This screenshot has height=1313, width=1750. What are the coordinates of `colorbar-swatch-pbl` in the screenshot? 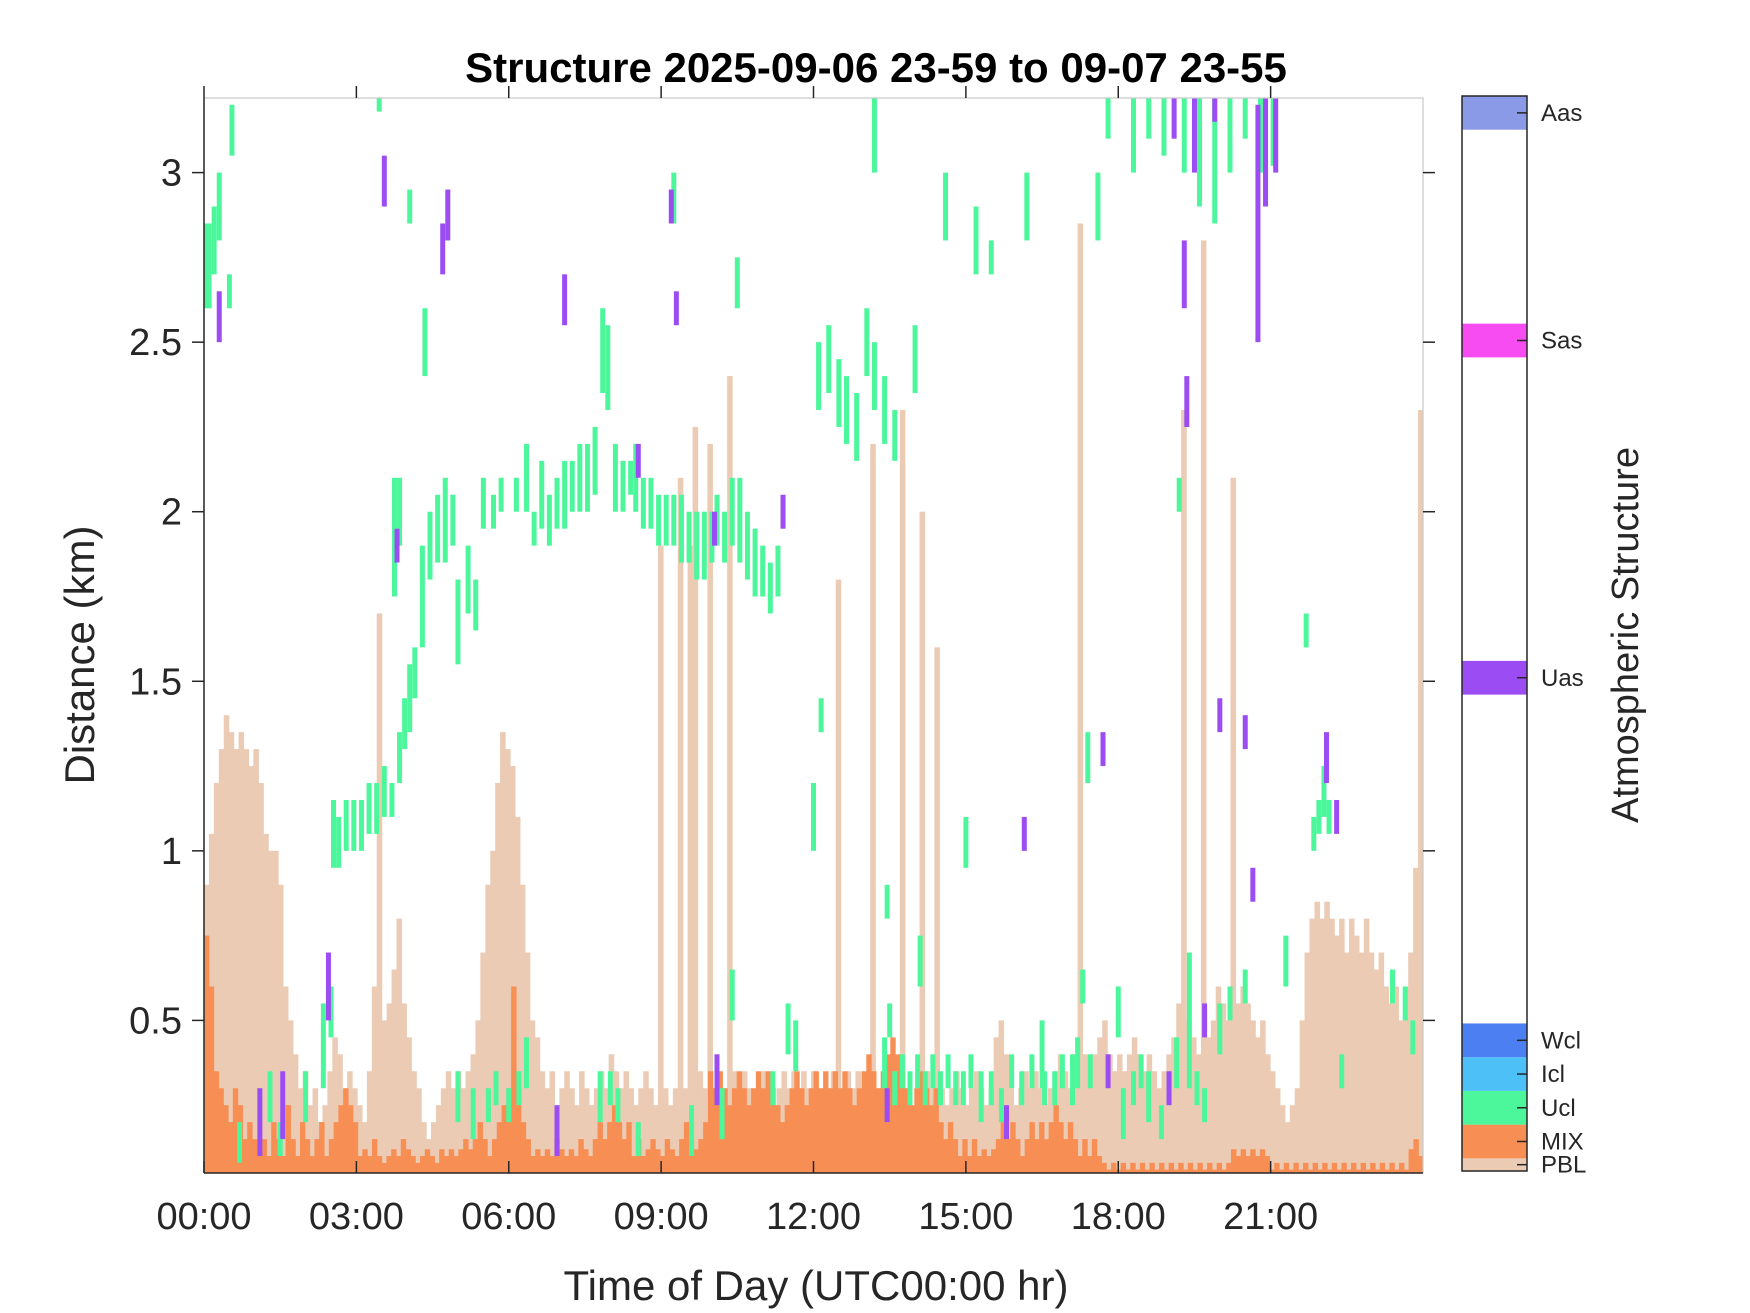 It's located at (1494, 1164).